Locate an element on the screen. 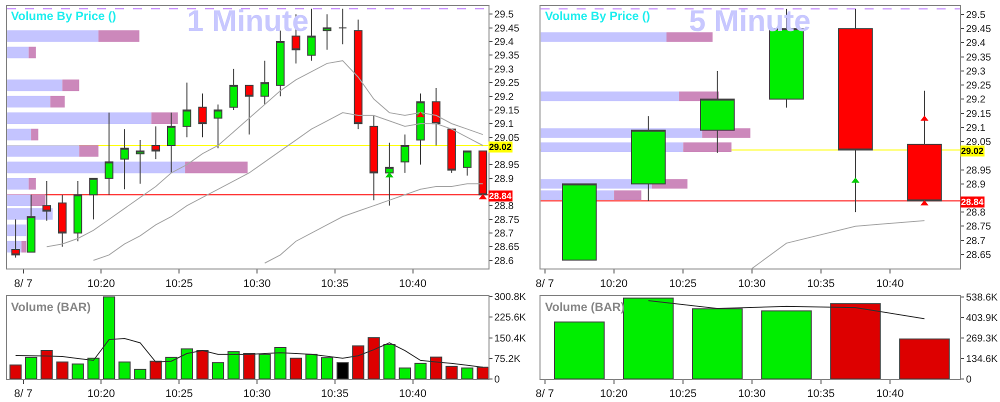 This screenshot has width=1000, height=402. y-tick-label: 403.9K is located at coordinates (982, 318).